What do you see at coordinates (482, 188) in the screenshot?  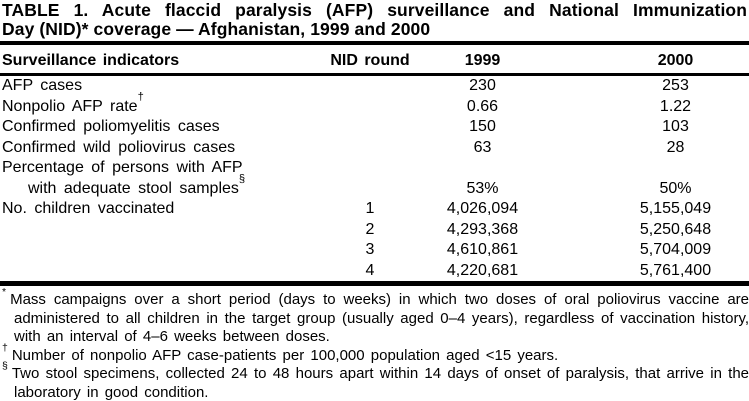 I see `value-1999-cell: 53%` at bounding box center [482, 188].